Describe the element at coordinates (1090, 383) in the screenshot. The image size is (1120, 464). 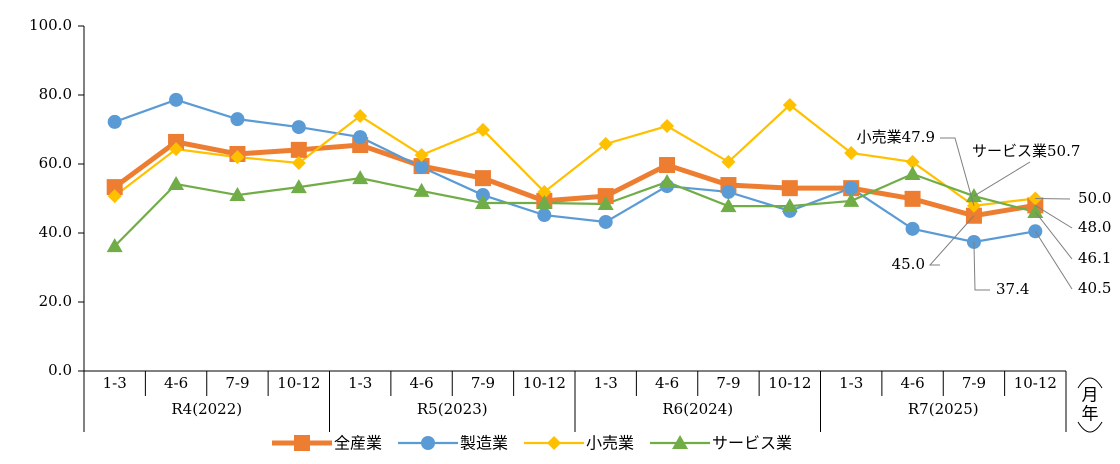
I see `unit-paren-top` at that location.